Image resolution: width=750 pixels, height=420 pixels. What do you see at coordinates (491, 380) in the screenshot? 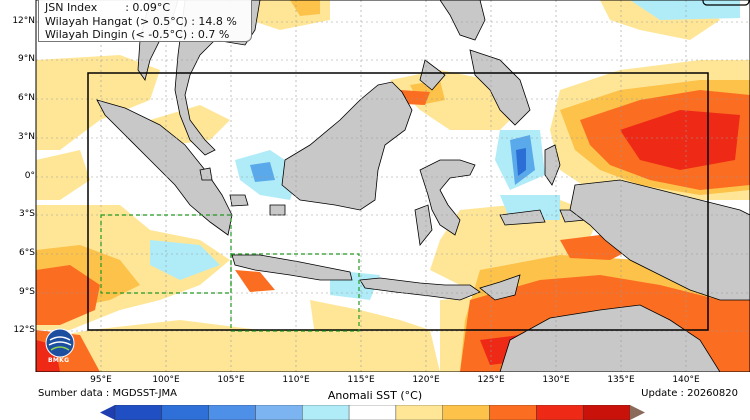
I see `lon-label: 125°E` at bounding box center [491, 380].